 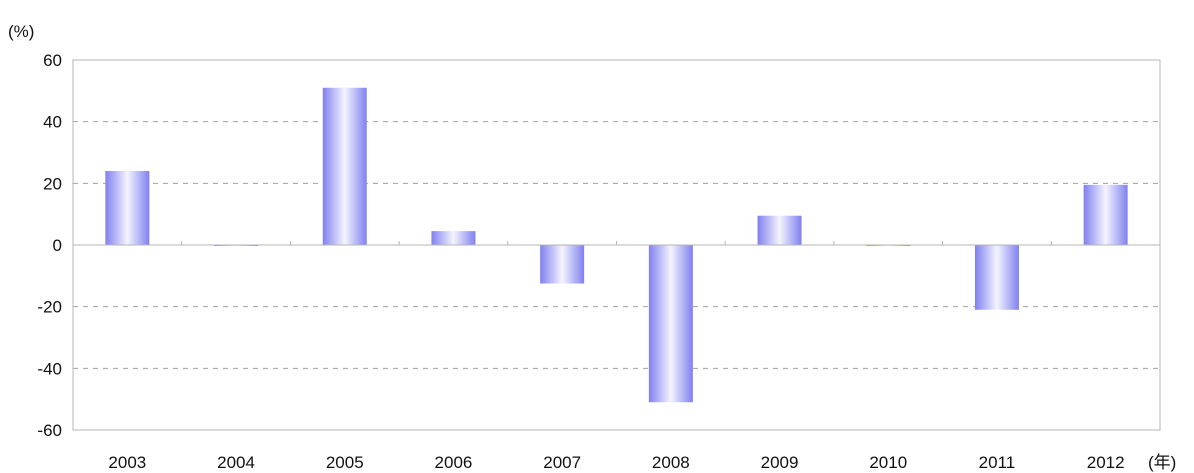 I want to click on y-tick-label: 20, so click(x=52, y=183).